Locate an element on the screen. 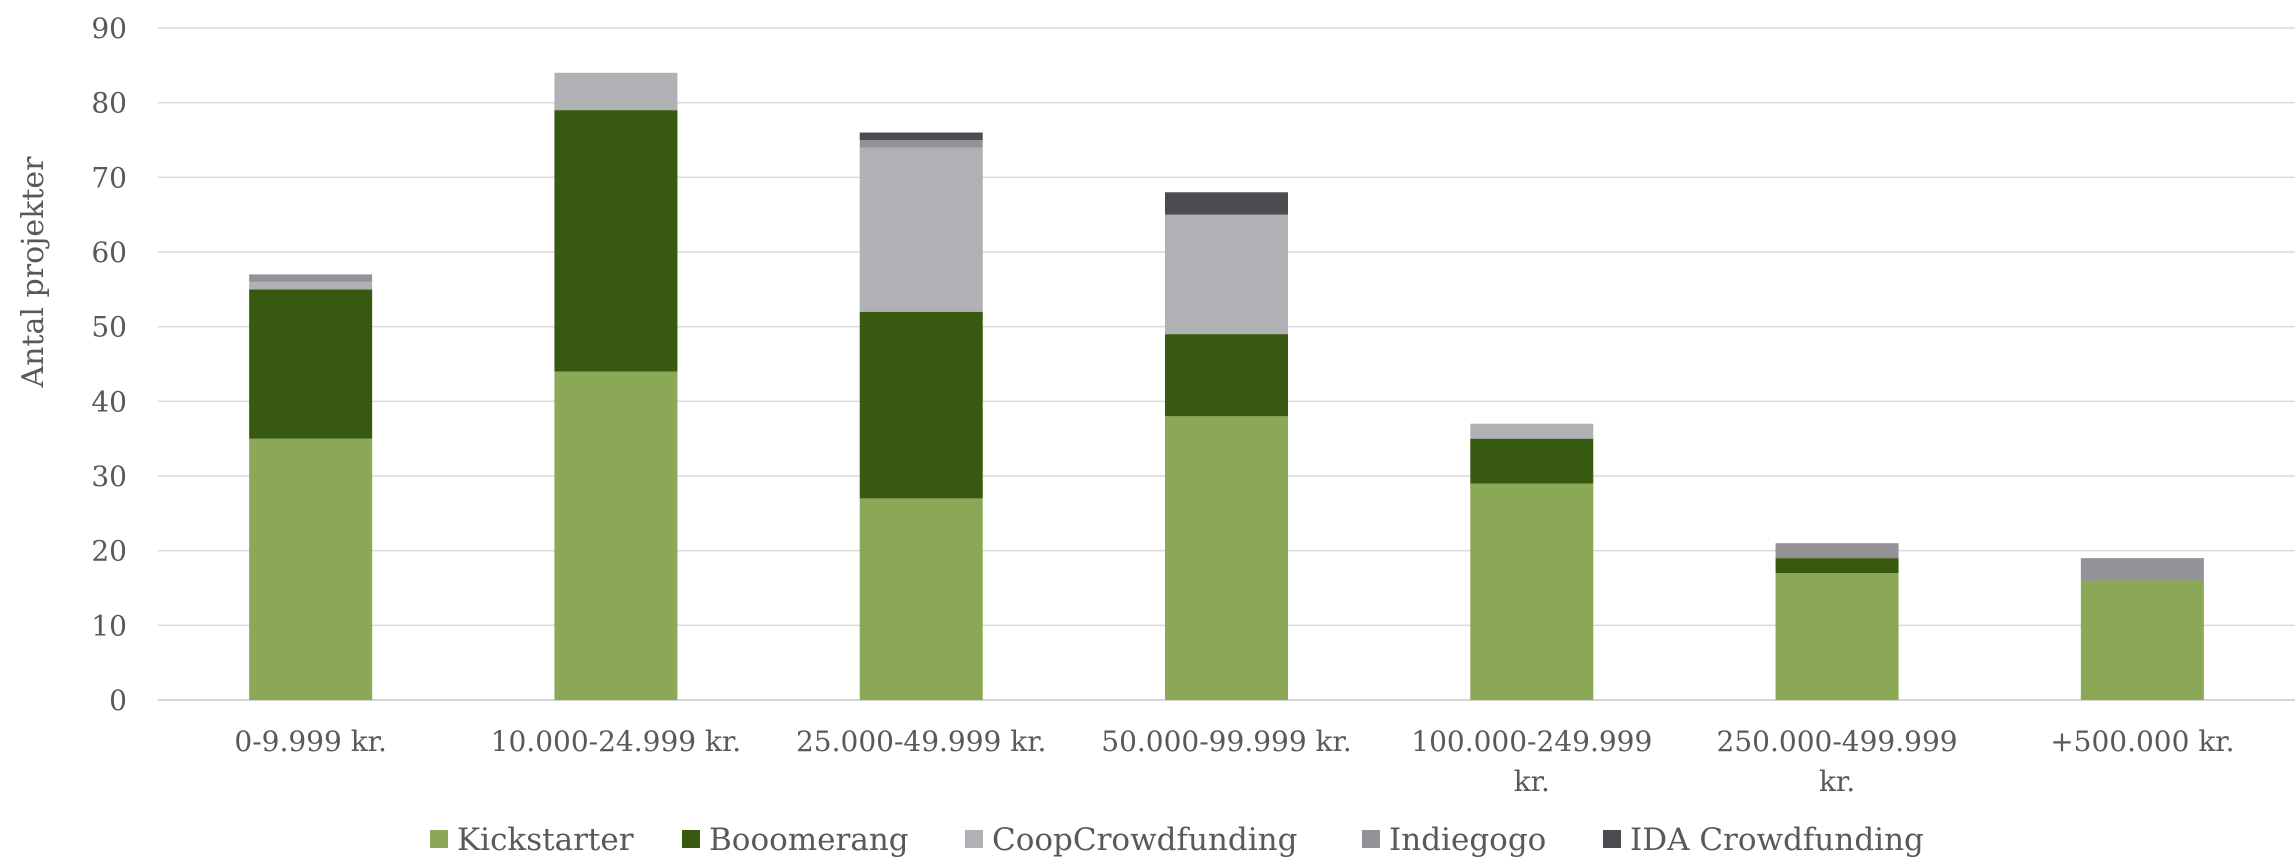 The image size is (2295, 857). y-tick-label: 60 is located at coordinates (109, 252).